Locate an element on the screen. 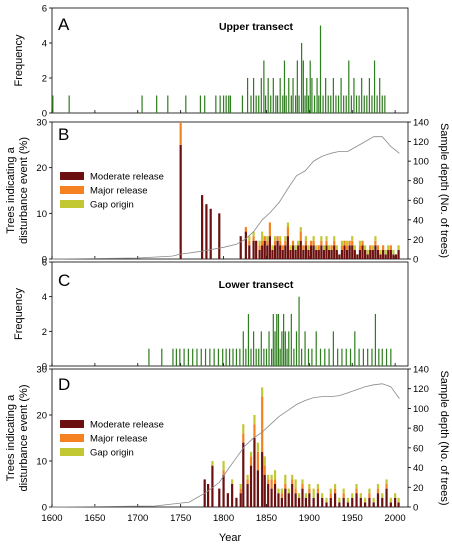 The width and height of the screenshot is (452, 550). y-axis-label-B-line2: disturbance event (%) is located at coordinates (24, 190).